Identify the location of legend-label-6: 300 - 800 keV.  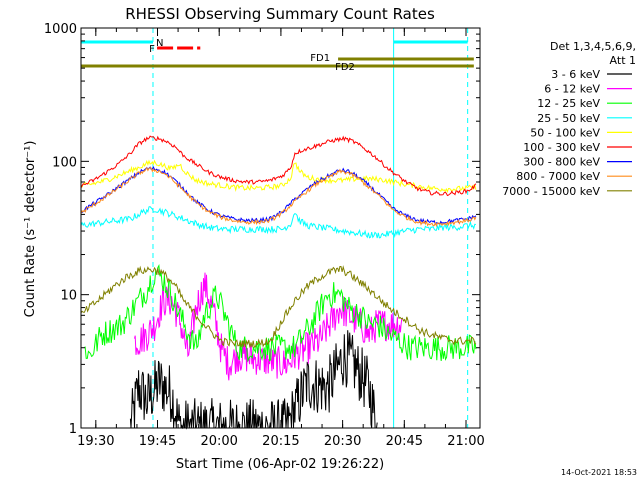
(561, 162).